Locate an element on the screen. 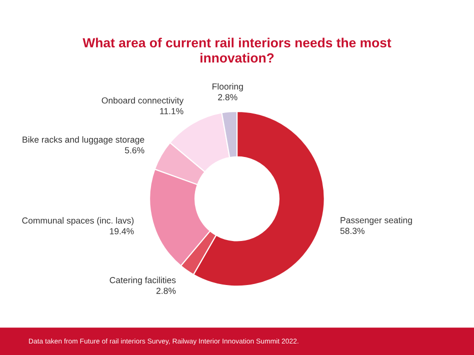  data-label: 58.3% is located at coordinates (352, 231).